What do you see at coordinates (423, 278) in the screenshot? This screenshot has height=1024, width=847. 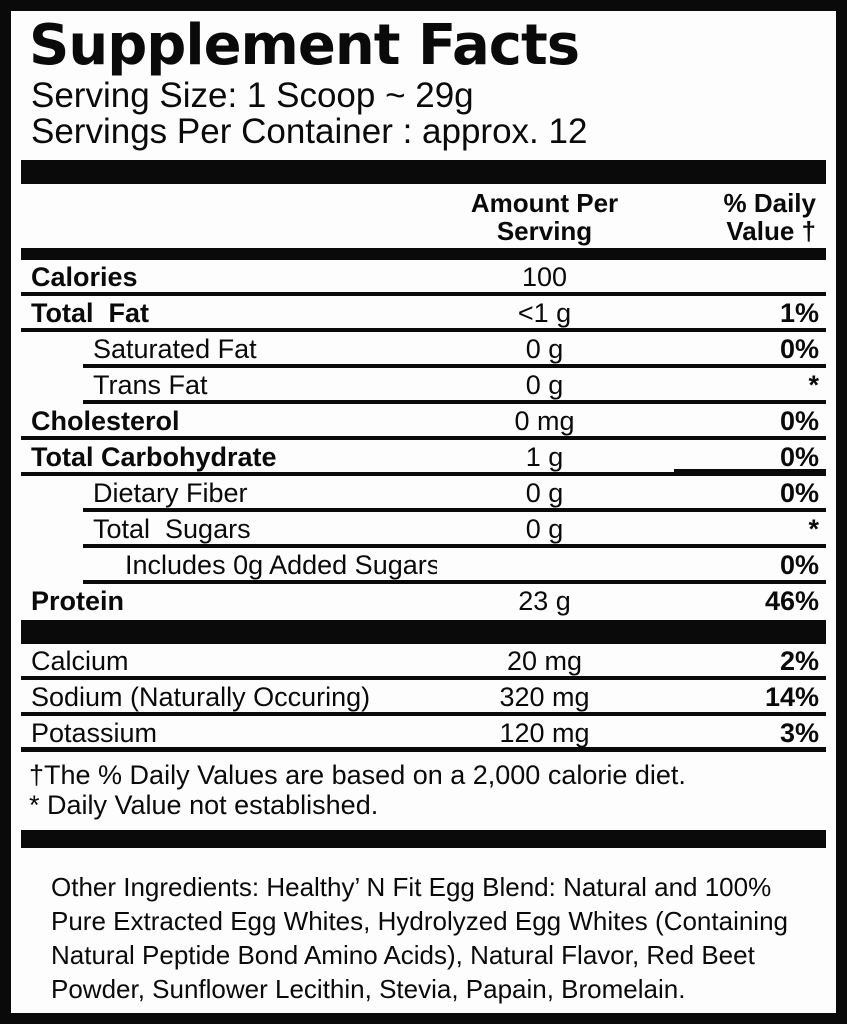 I see `nutrient-row: Calories 100` at bounding box center [423, 278].